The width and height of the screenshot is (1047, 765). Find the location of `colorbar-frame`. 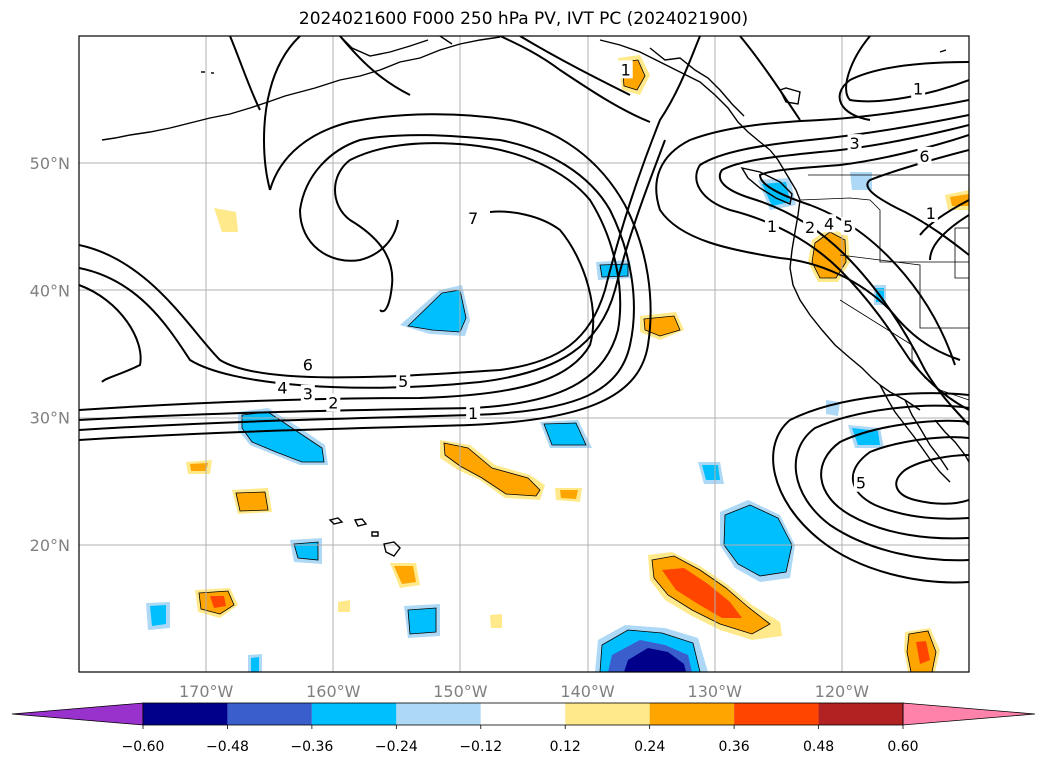

colorbar-frame is located at coordinates (523, 714).